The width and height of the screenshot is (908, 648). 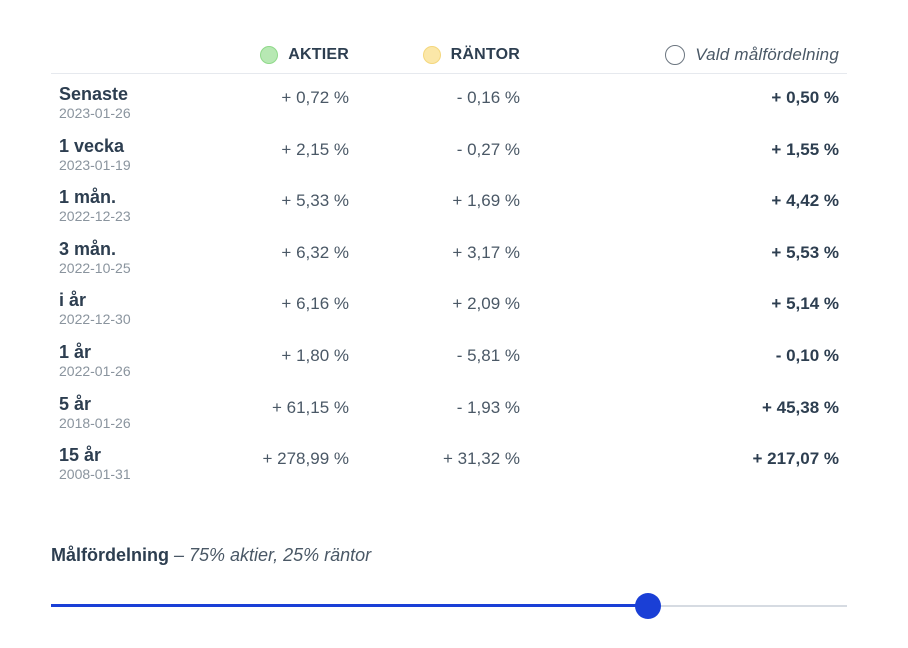 What do you see at coordinates (486, 304) in the screenshot?
I see `rantor-value: + 2,09 %` at bounding box center [486, 304].